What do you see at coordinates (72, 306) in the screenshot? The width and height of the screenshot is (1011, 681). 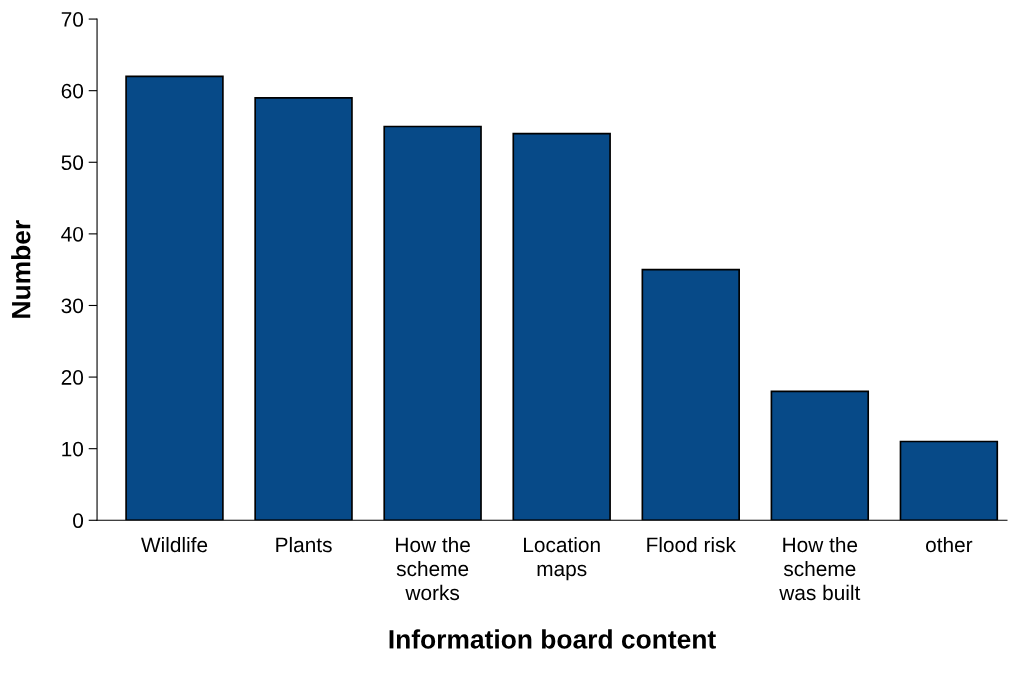 I see `y-tick-label: 30` at bounding box center [72, 306].